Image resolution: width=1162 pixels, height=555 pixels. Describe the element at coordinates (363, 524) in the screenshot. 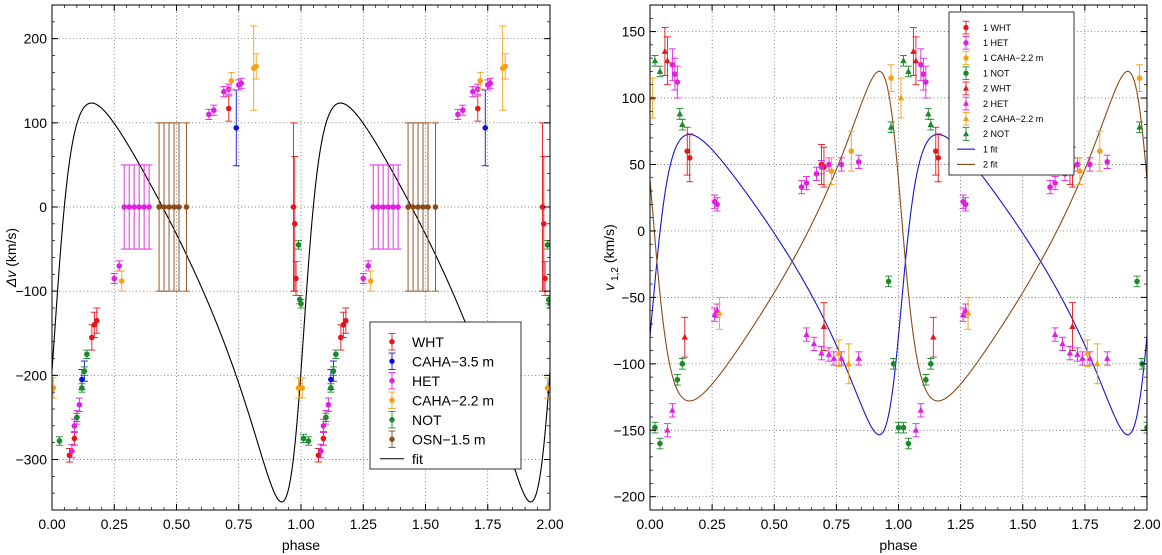

I see `x-tick-label: 1.25` at that location.